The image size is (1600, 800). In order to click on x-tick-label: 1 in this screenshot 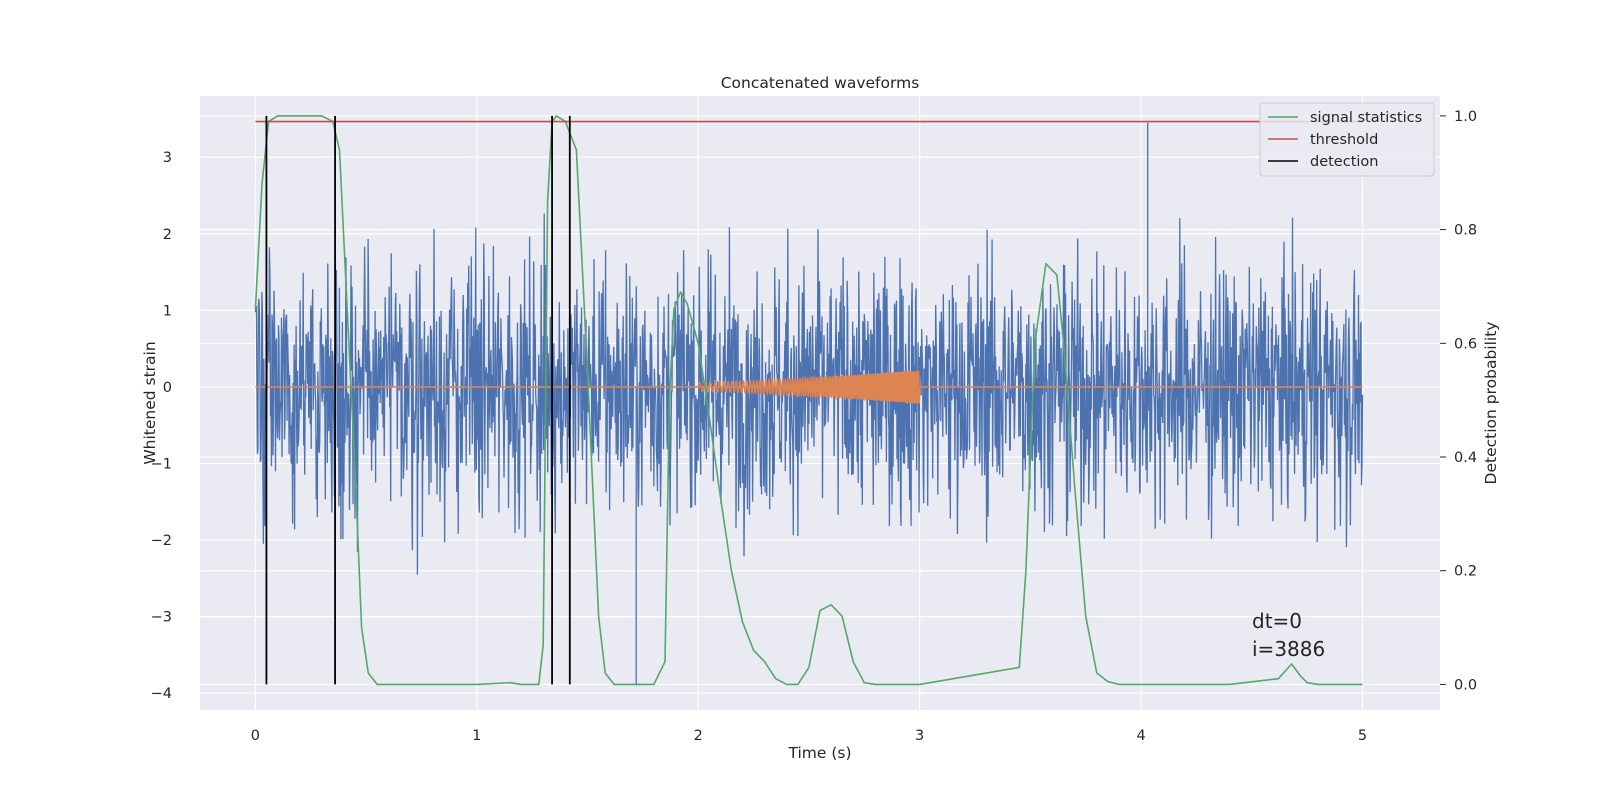, I will do `click(476, 736)`.